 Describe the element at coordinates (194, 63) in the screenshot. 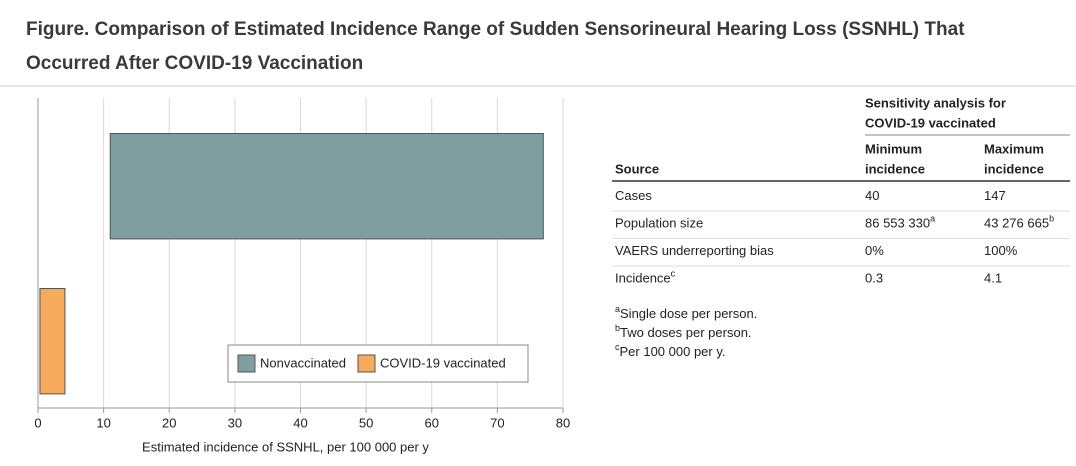

I see `chart-title: Occurred After COVID-19 Vaccination` at that location.